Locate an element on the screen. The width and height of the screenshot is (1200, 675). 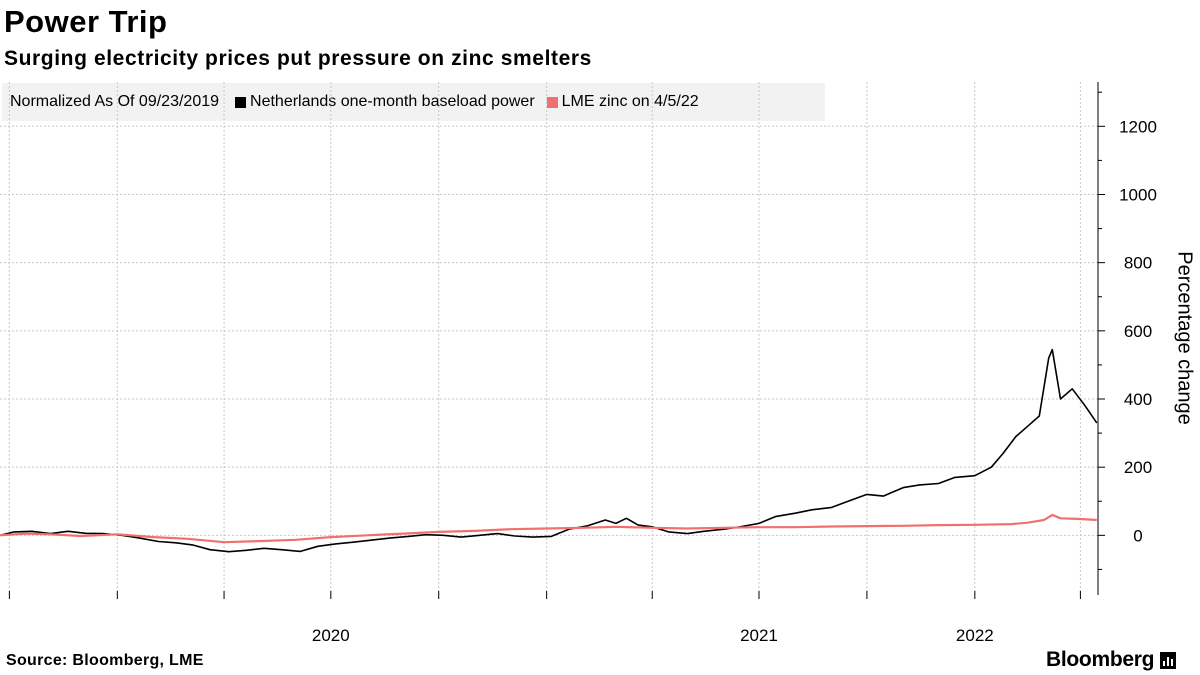
y-tick-label: 1200 is located at coordinates (1138, 126).